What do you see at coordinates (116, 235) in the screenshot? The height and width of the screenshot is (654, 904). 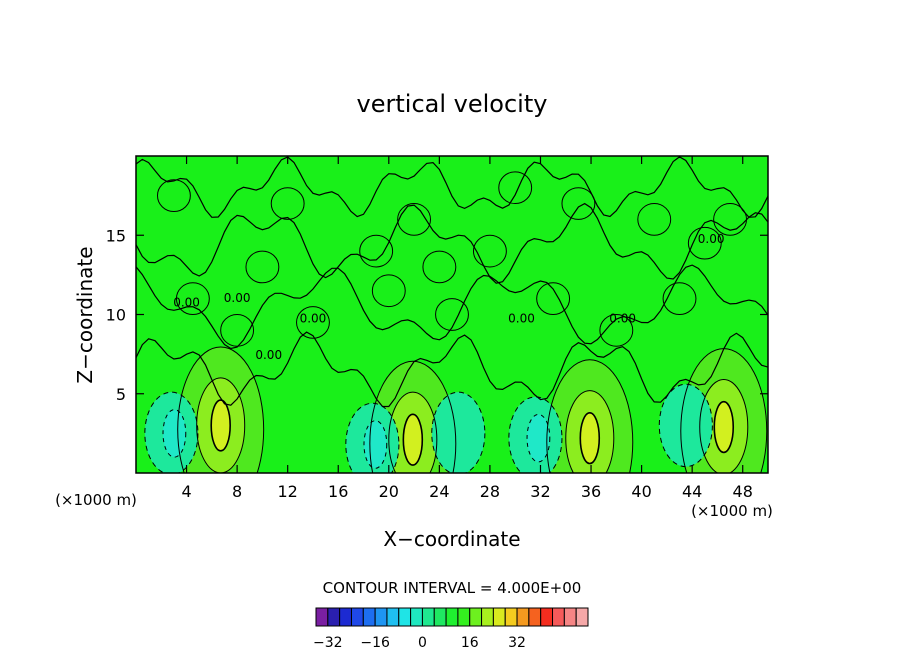 I see `y-tick-label: 15` at bounding box center [116, 235].